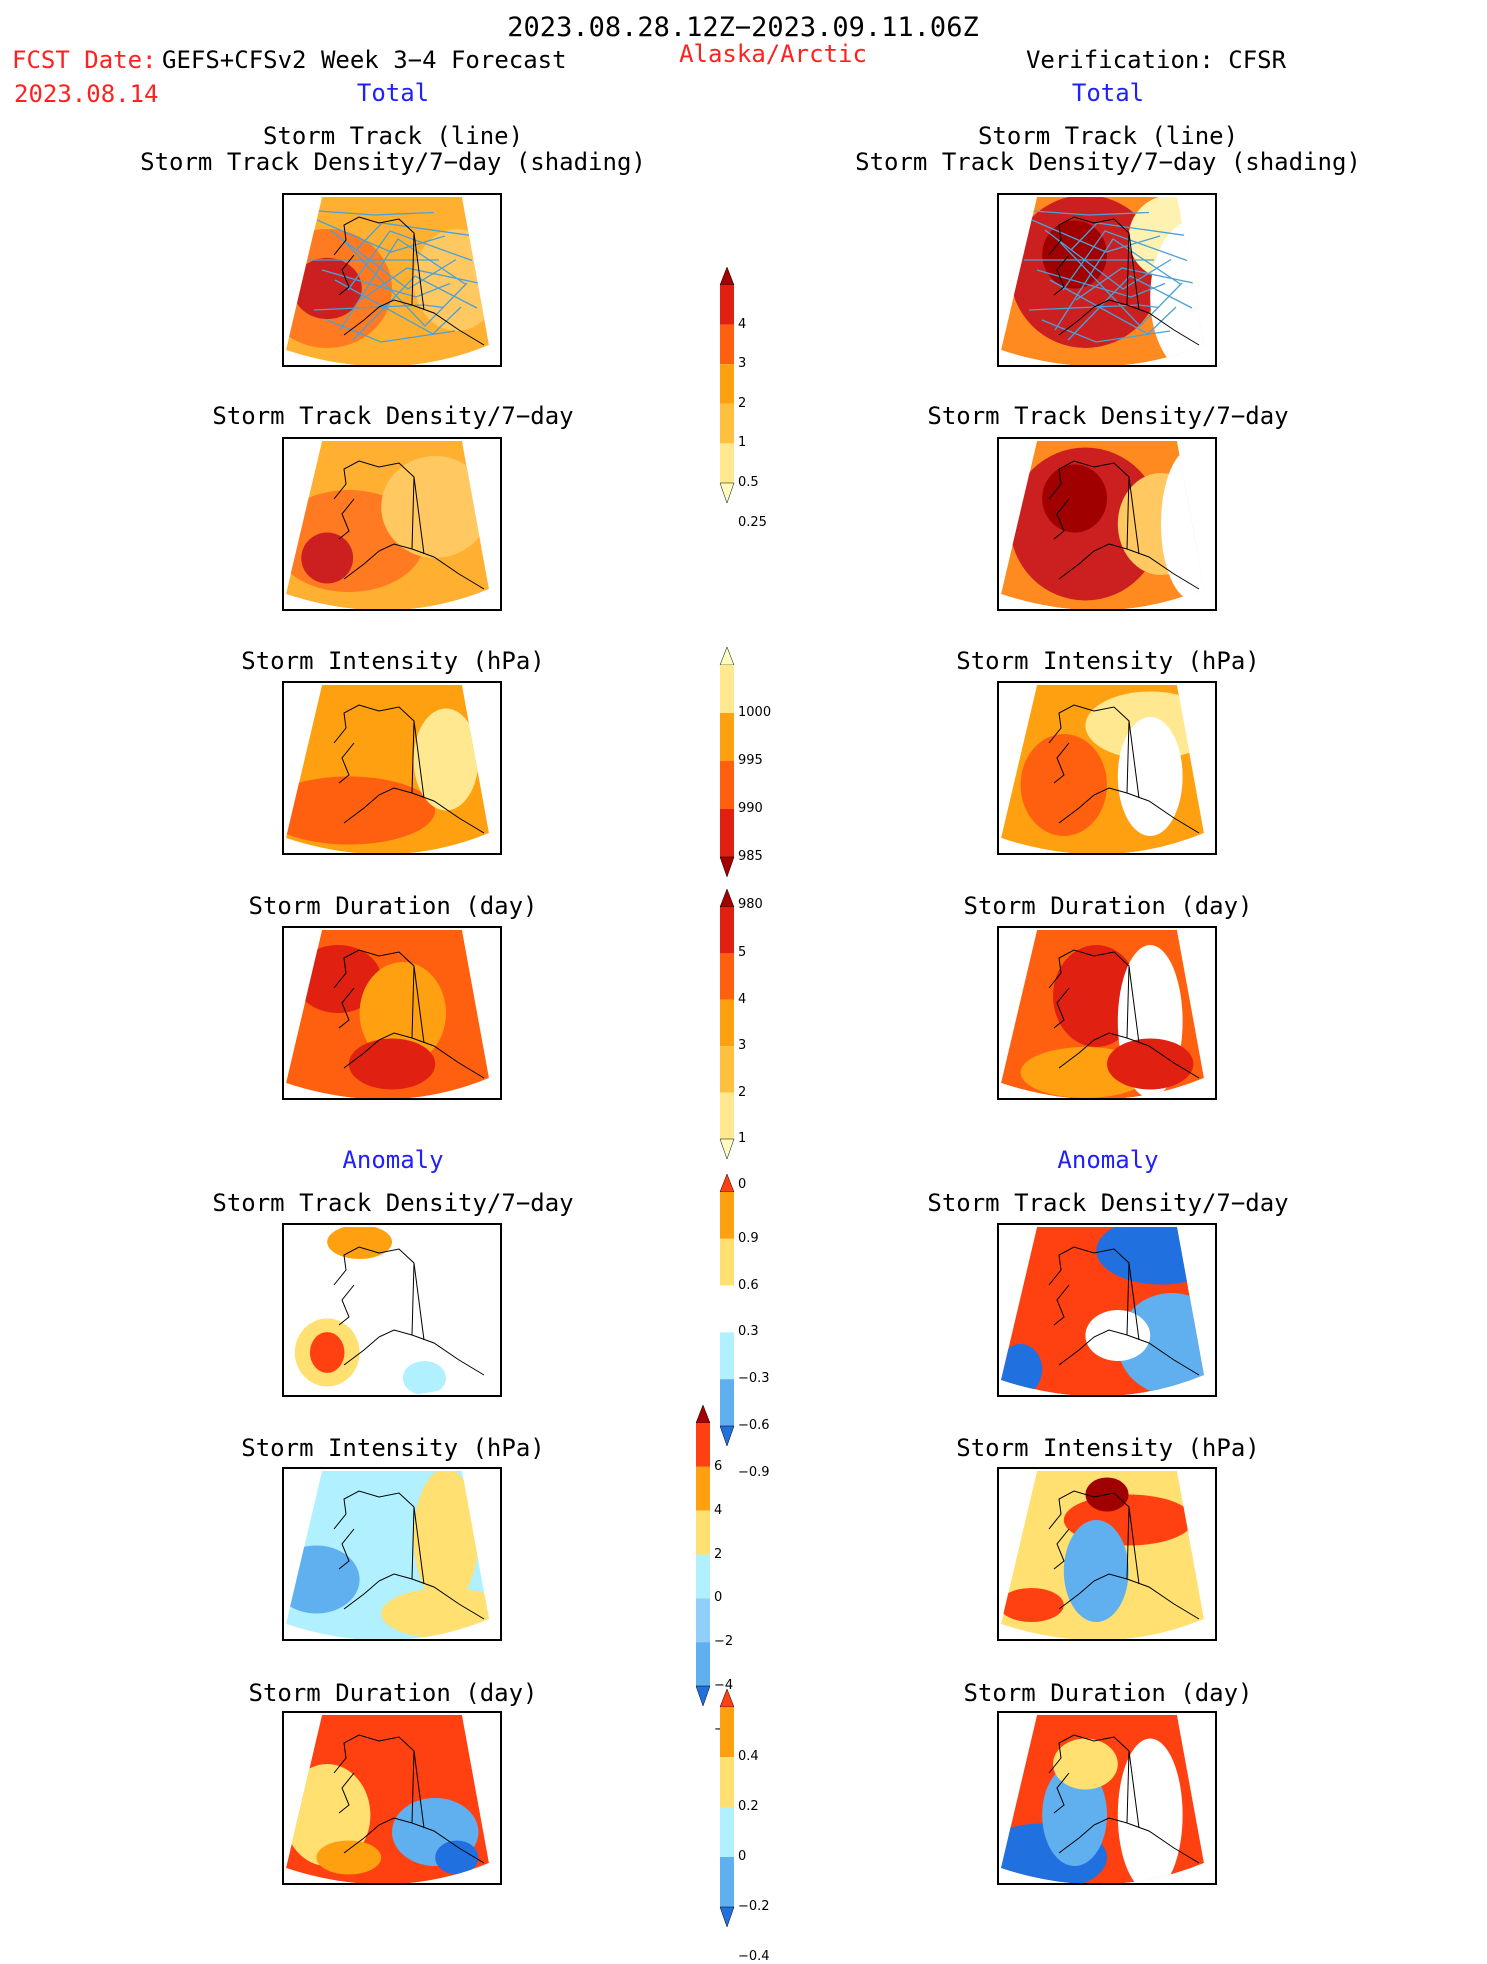  I want to click on colorbar-density: 4 3 2 1 0.5 0.25, so click(742, 397).